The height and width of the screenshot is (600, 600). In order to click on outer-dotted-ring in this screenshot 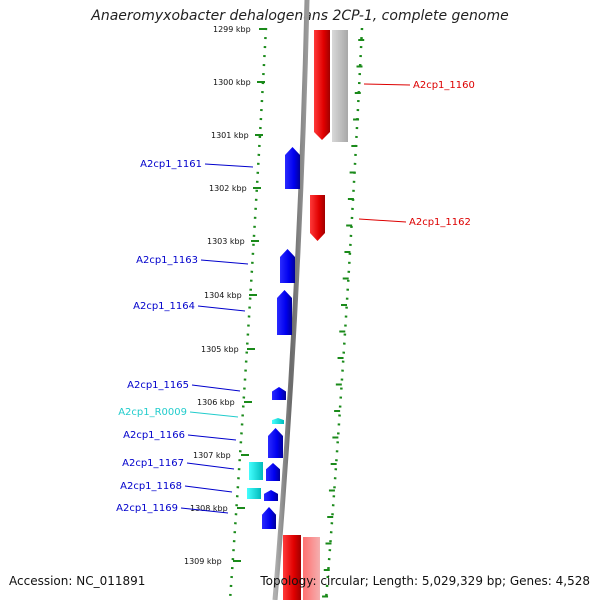, I will do `click(344, 313)`.